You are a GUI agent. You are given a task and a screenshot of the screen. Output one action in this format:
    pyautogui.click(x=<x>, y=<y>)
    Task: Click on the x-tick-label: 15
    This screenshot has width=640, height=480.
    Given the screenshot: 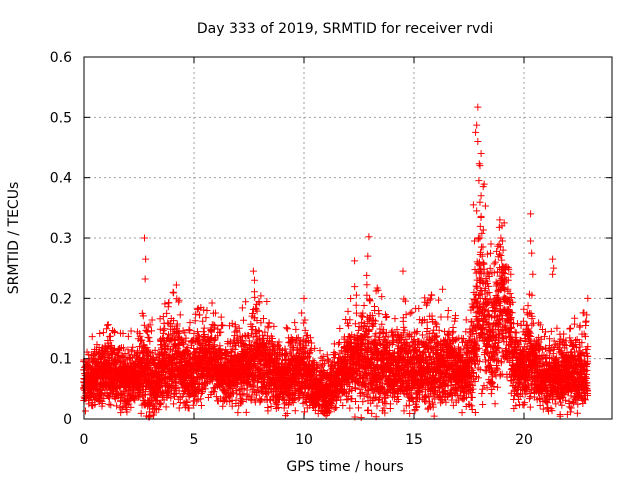 What is the action you would take?
    pyautogui.click(x=414, y=440)
    